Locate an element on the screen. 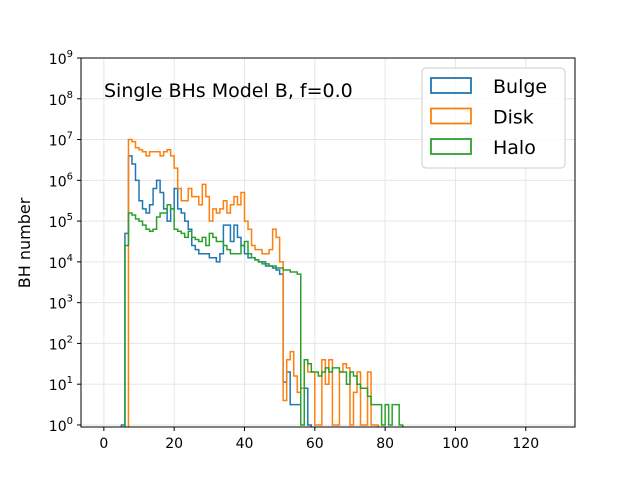 This screenshot has height=480, width=640. y-tick-label: 10⁵ is located at coordinates (61, 221).